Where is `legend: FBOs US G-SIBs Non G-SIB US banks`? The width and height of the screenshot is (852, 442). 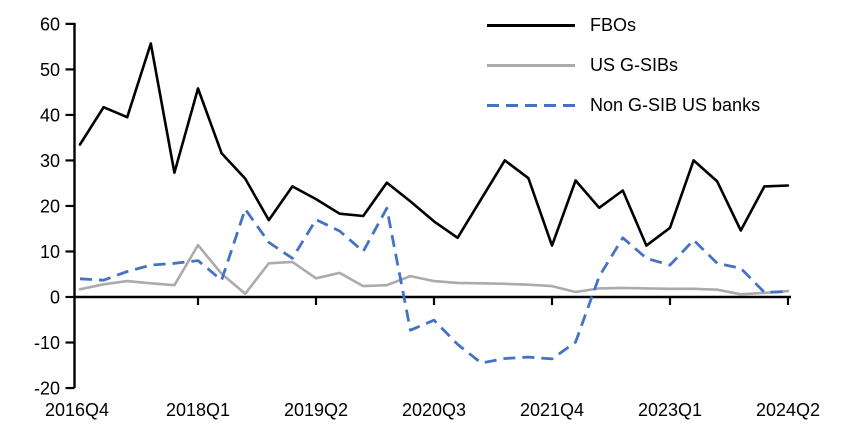
legend: FBOs US G-SIBs Non G-SIB US banks is located at coordinates (623, 65).